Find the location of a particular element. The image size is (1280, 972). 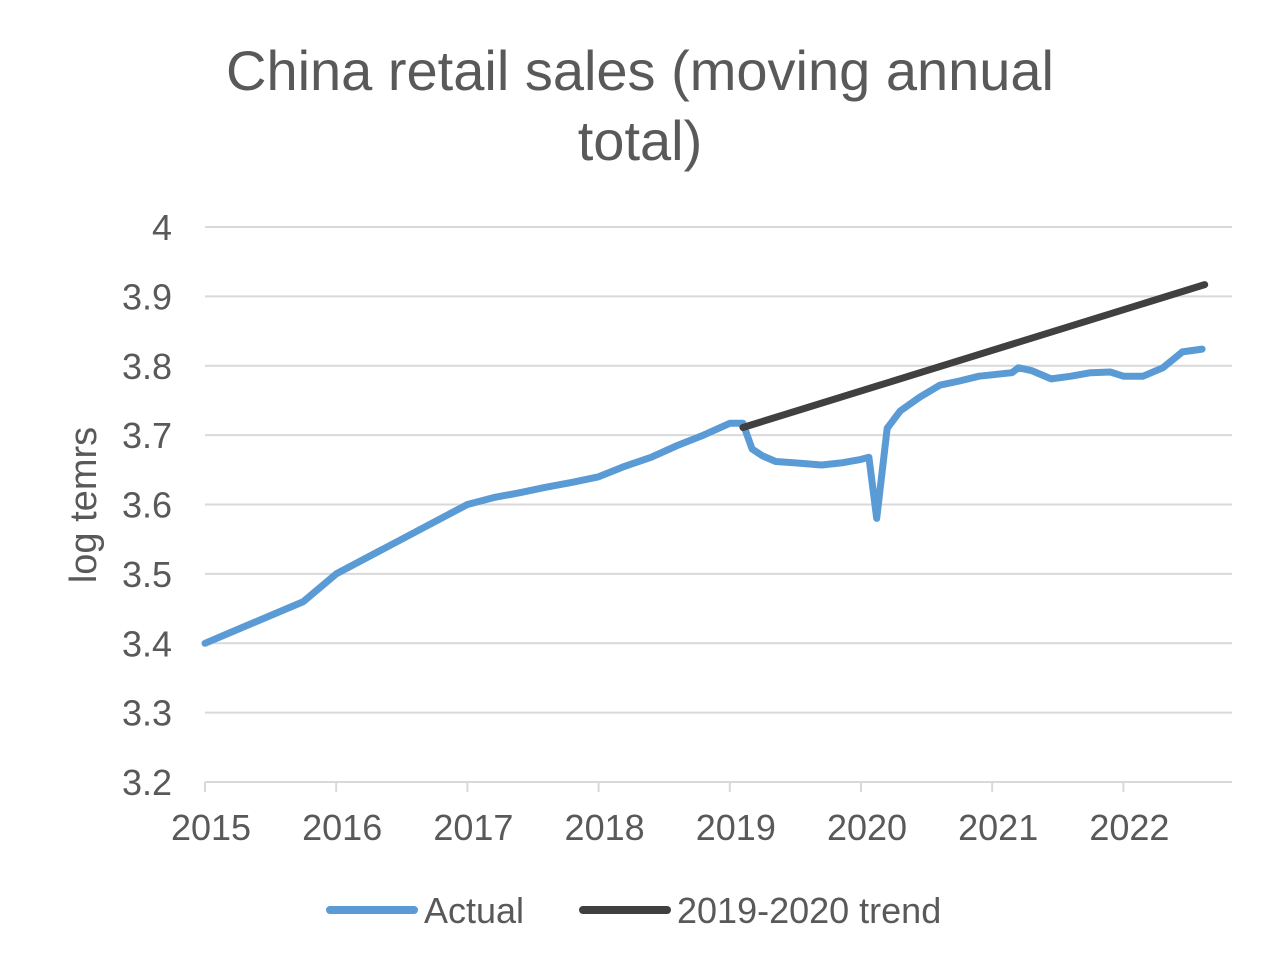

y-tick-label: 3.6 is located at coordinates (147, 505).